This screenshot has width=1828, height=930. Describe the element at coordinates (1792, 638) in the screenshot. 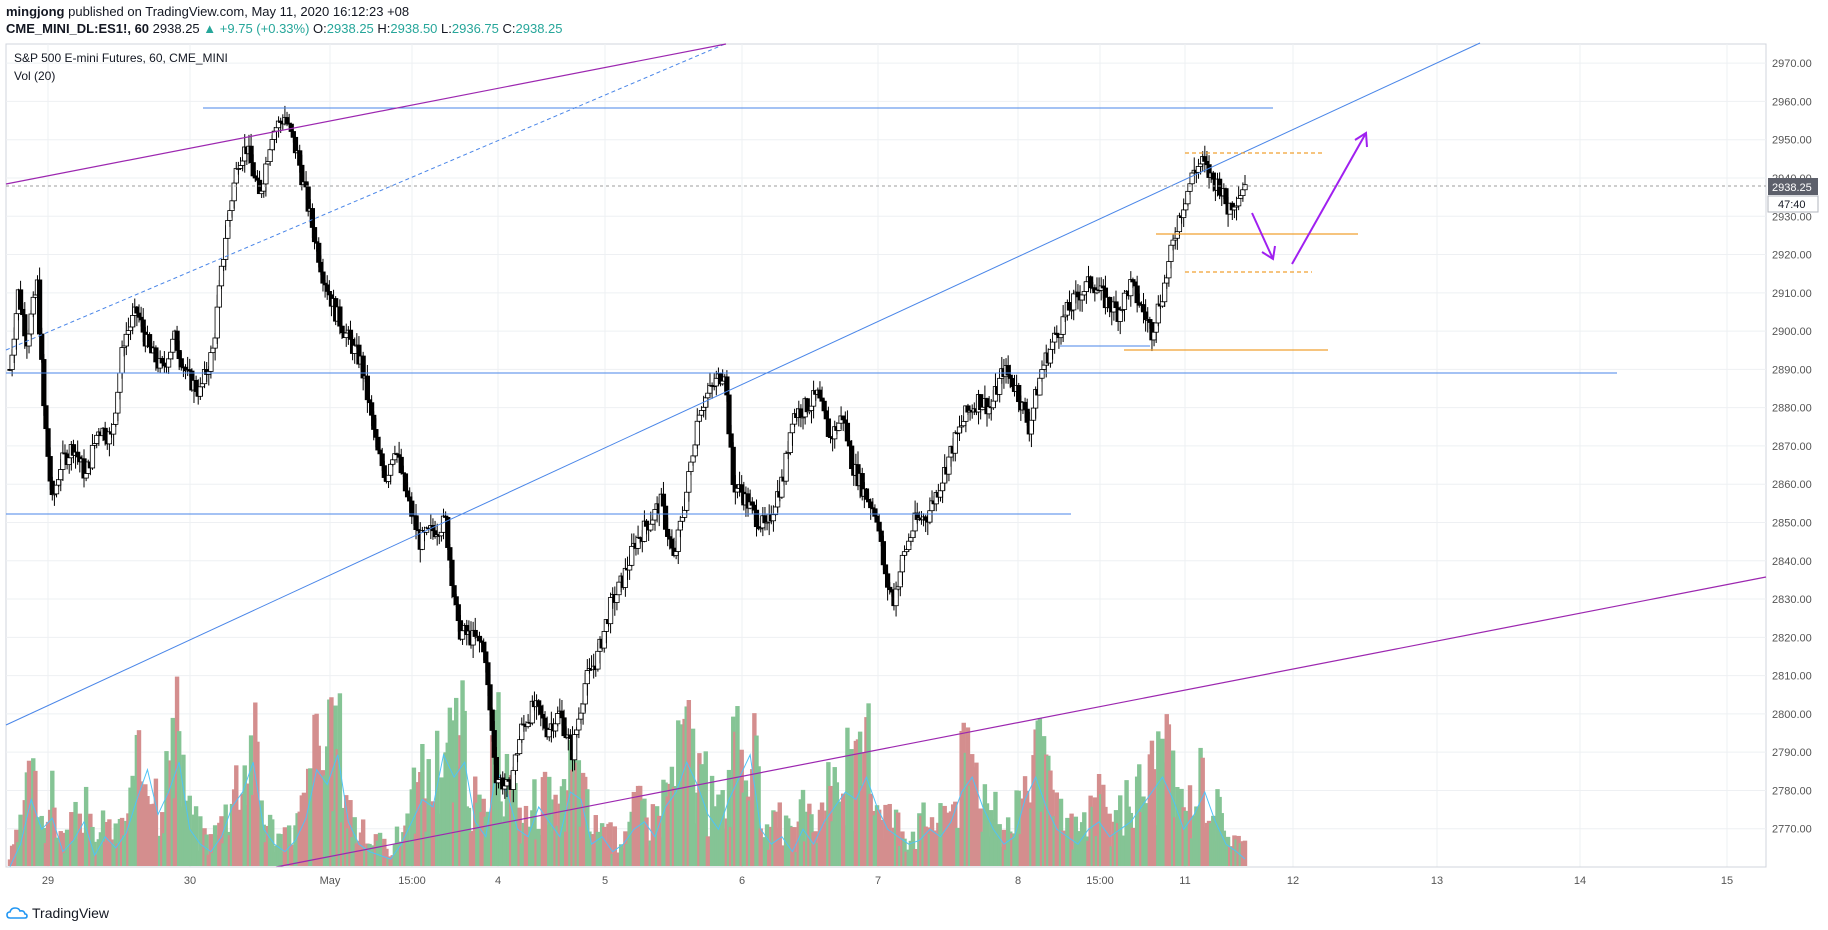

I see `y-tick-label: 2820.00` at that location.